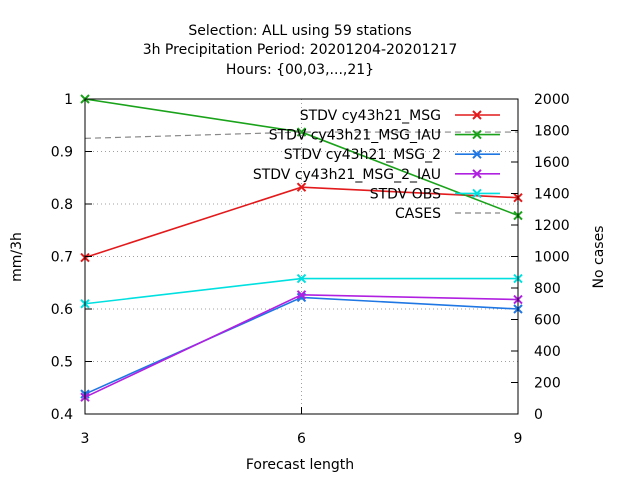 The height and width of the screenshot is (480, 640). What do you see at coordinates (362, 155) in the screenshot?
I see `legend-label: STDV cy43h21_MSG_2` at bounding box center [362, 155].